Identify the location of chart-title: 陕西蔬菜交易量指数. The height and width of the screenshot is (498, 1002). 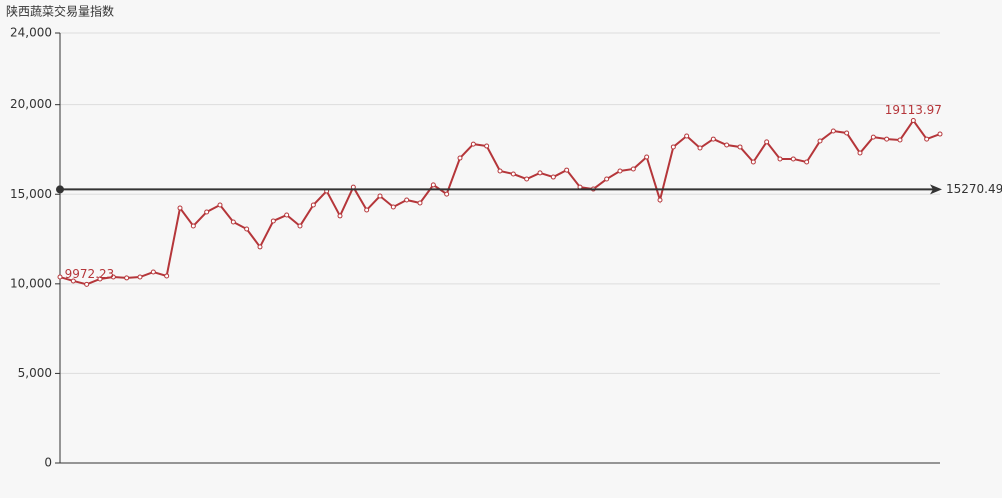
(60, 11).